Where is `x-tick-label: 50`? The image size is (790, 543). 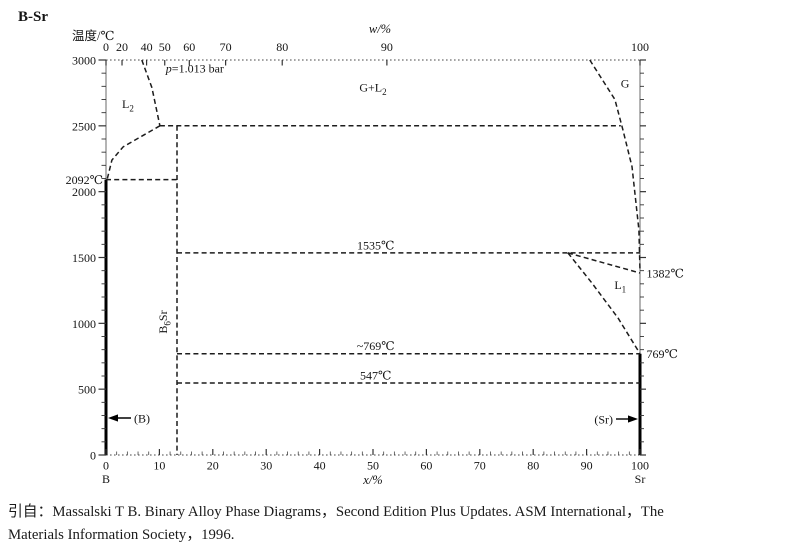
x-tick-label: 50 is located at coordinates (373, 466).